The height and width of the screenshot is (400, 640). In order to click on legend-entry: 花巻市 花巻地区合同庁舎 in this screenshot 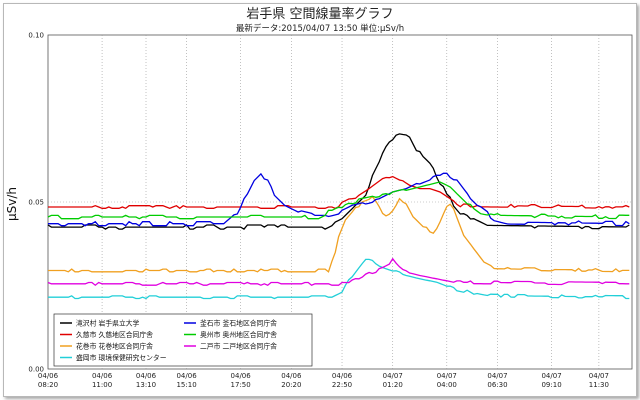, I will do `click(114, 346)`.